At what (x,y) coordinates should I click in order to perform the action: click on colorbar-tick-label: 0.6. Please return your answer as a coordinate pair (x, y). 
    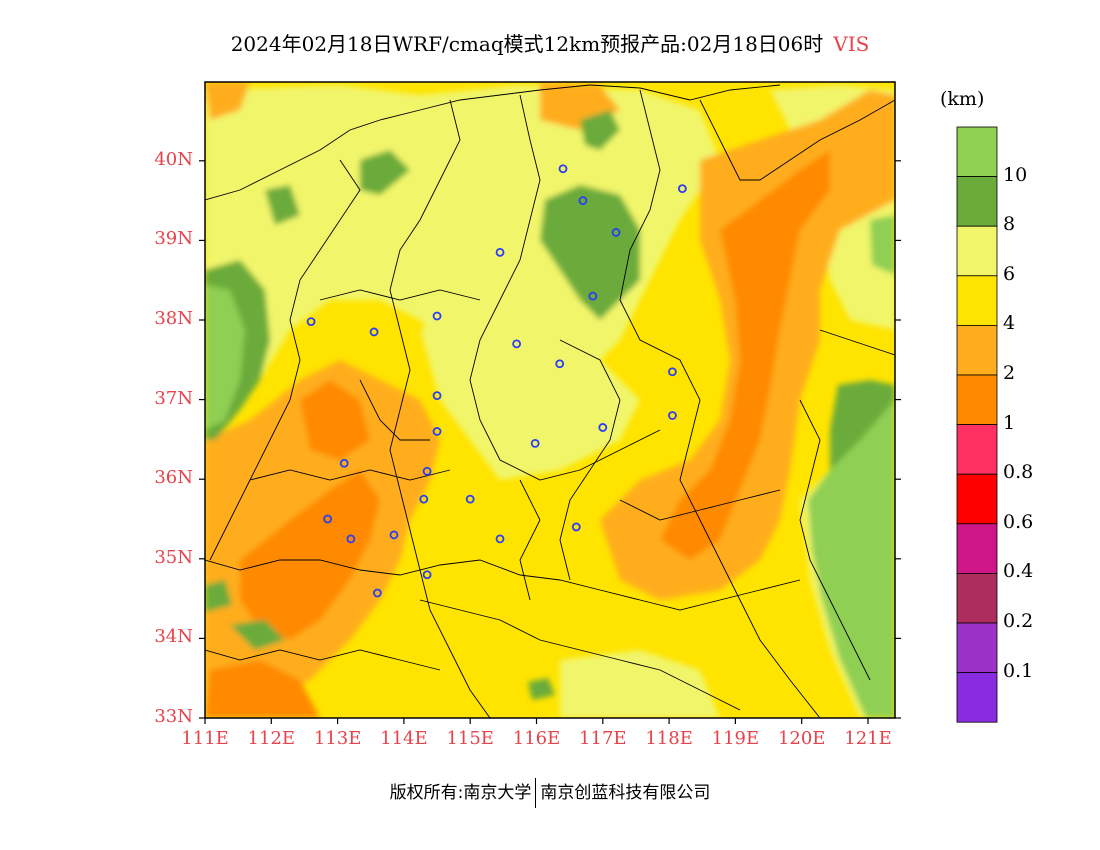
    Looking at the image, I should click on (1018, 521).